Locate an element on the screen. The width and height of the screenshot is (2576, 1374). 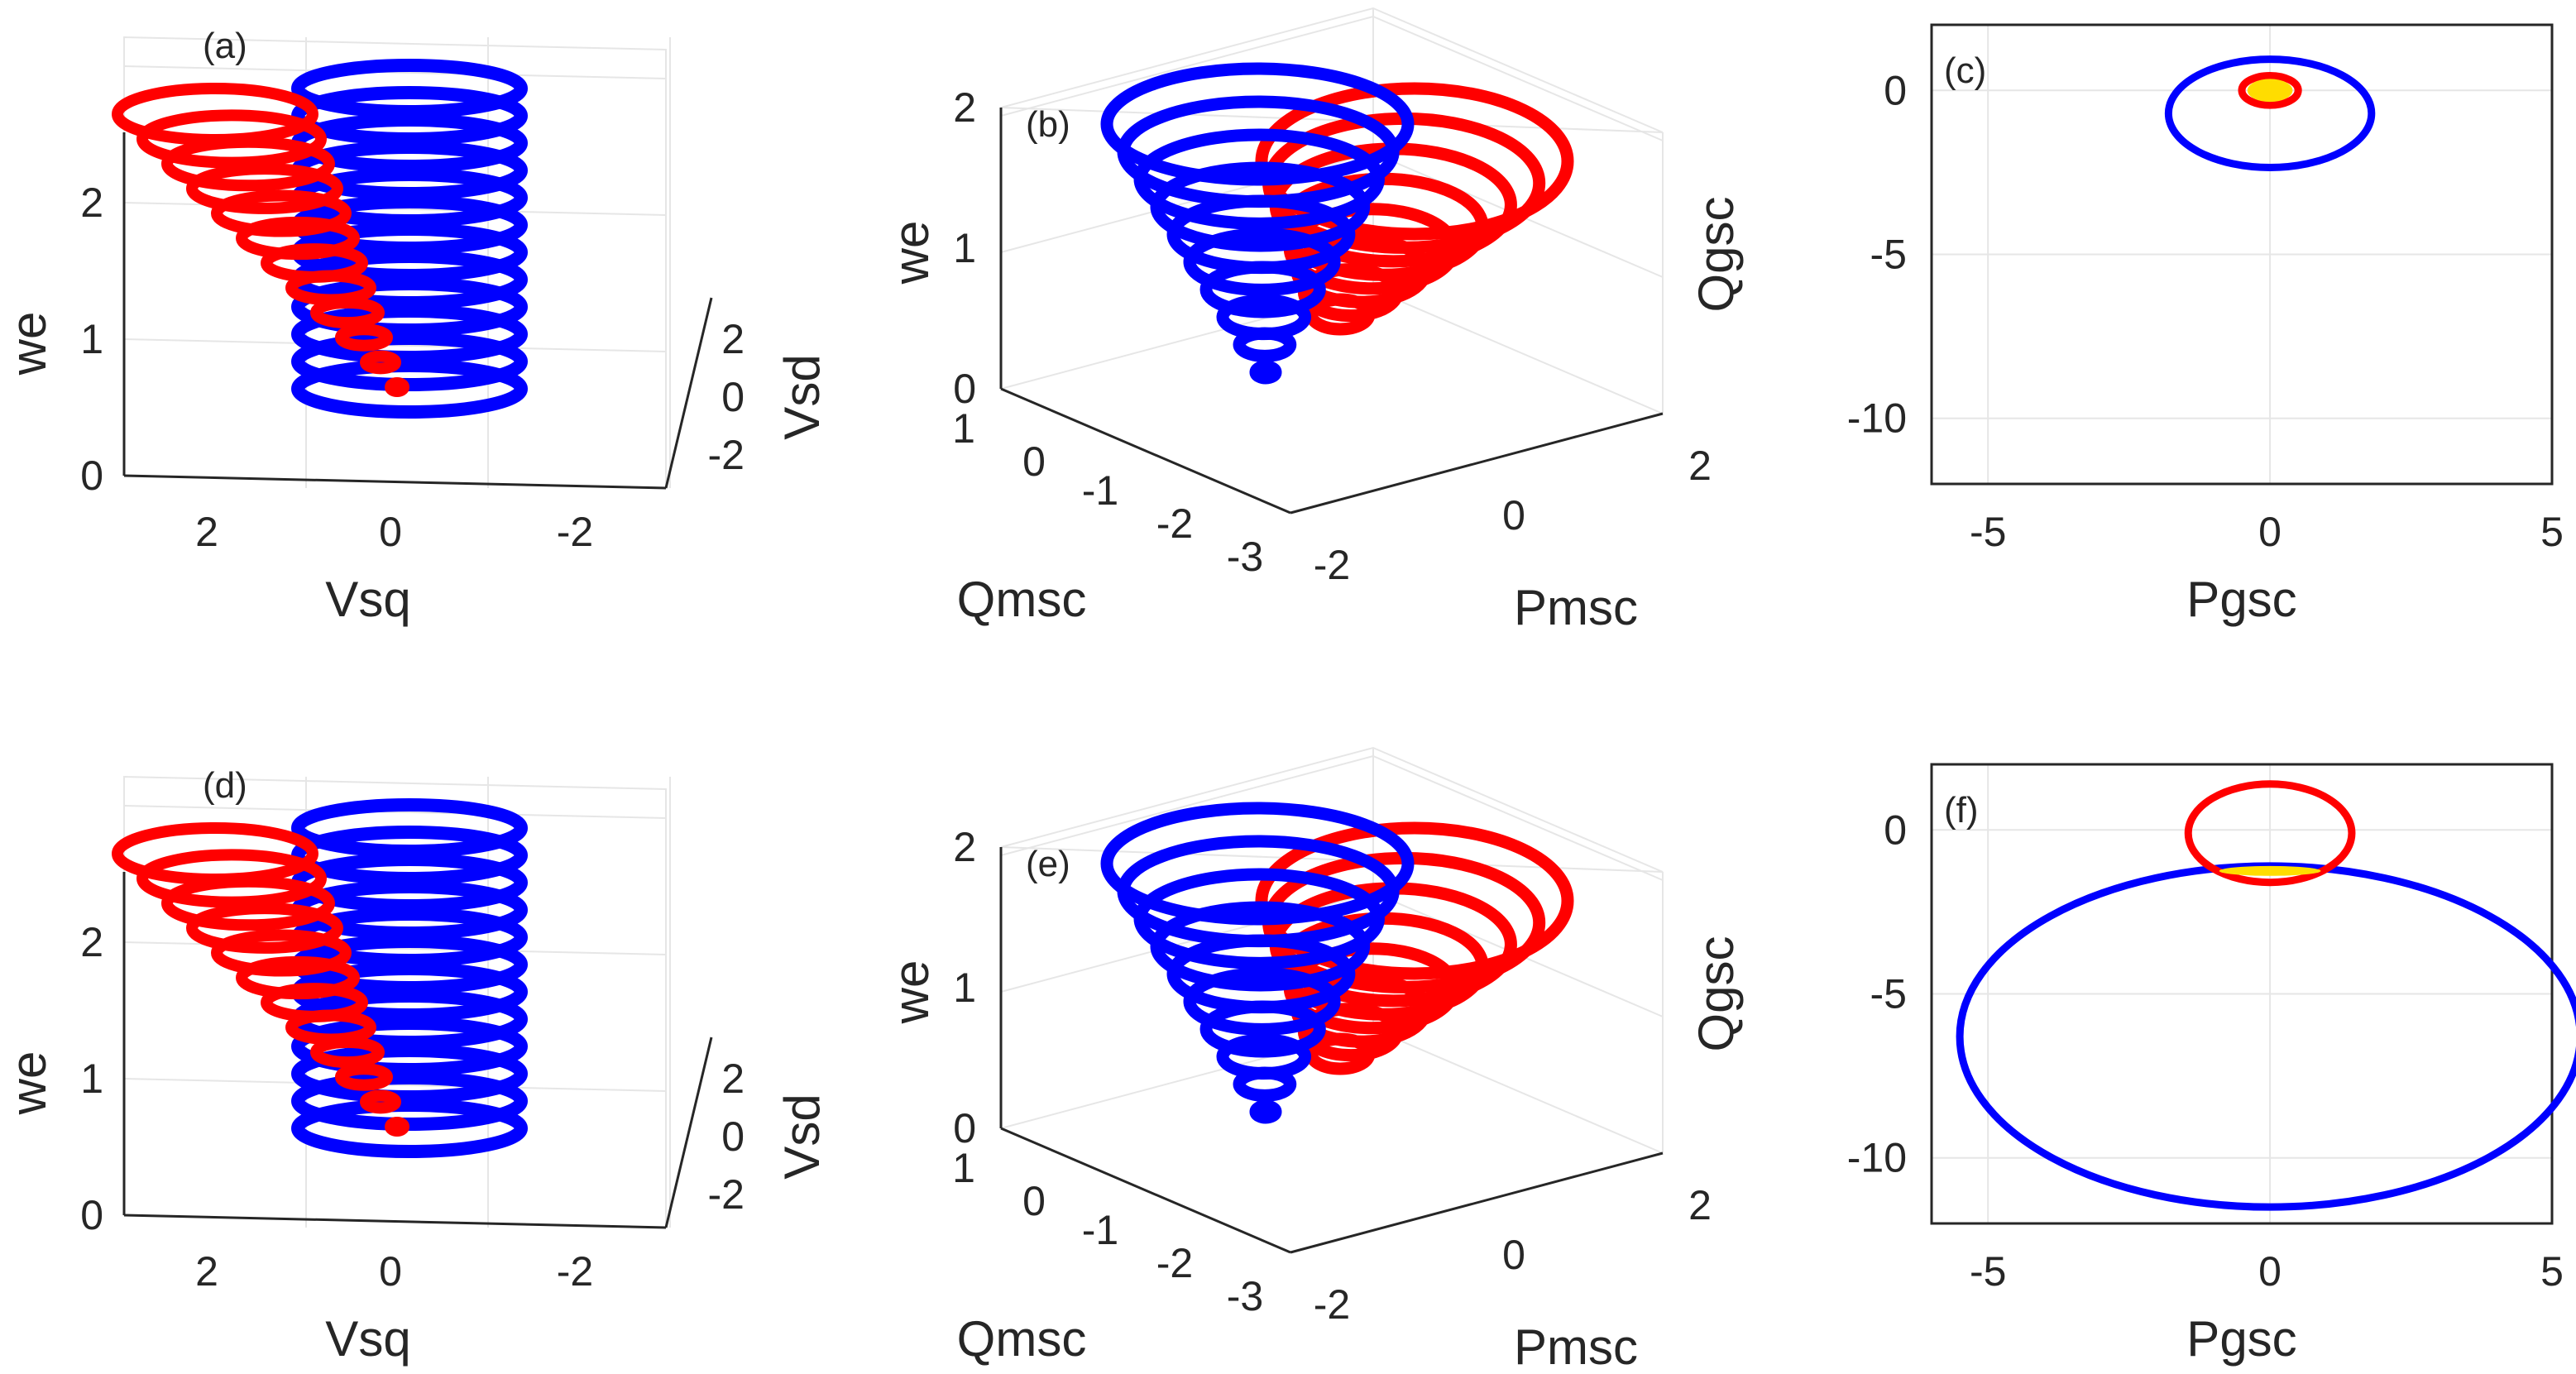
x-tick-label: 5 is located at coordinates (2552, 532).